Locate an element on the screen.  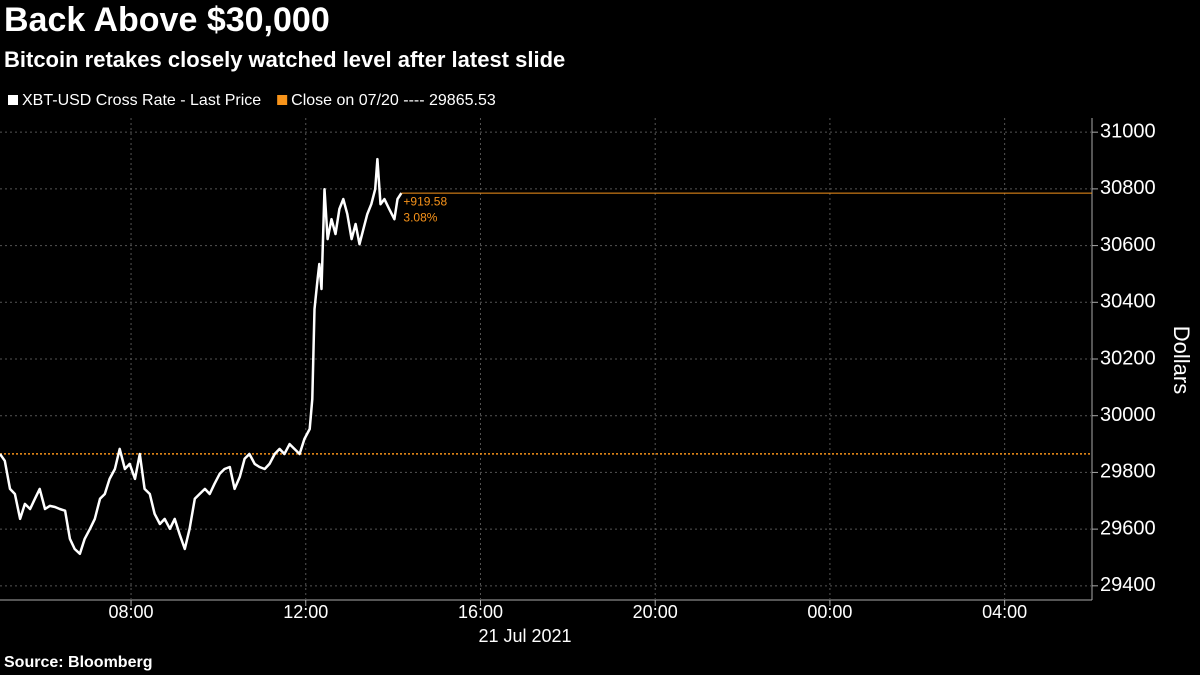
x-tick-label: 12:00 is located at coordinates (305, 612).